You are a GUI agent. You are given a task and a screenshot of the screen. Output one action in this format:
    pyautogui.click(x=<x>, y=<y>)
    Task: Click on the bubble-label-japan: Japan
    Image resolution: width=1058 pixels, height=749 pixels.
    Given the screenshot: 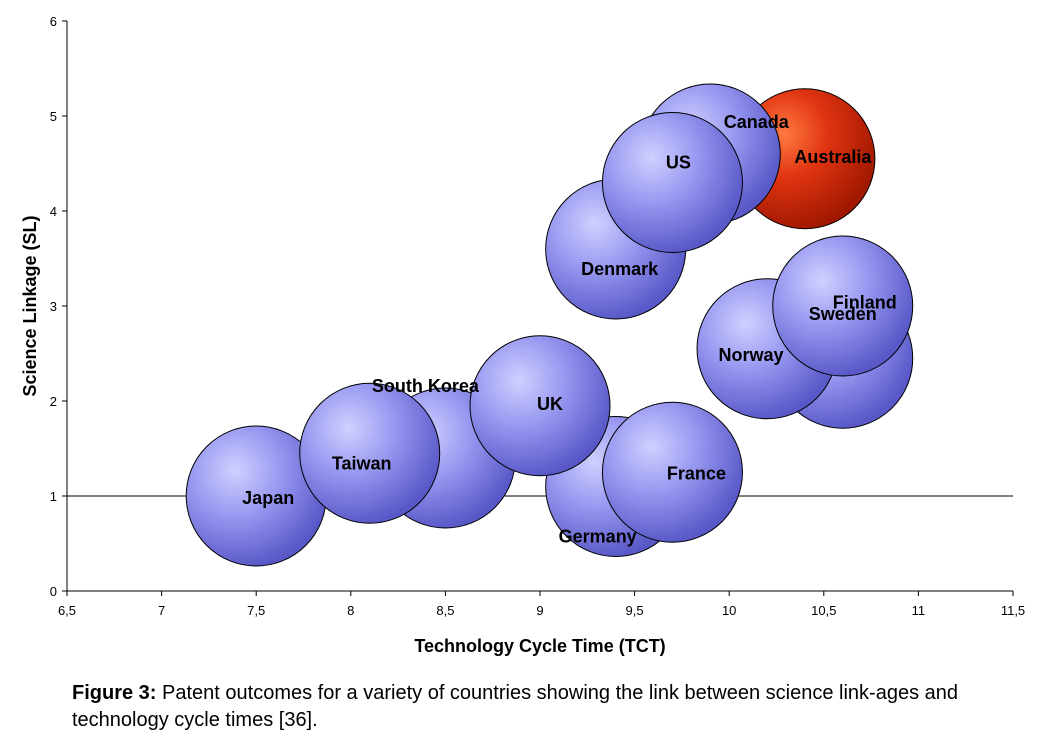 What is the action you would take?
    pyautogui.click(x=268, y=498)
    